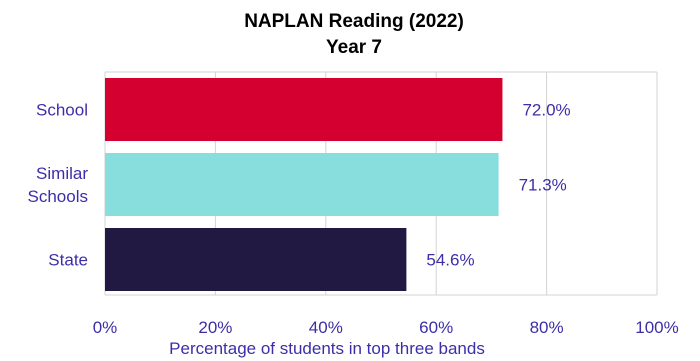  Describe the element at coordinates (68, 260) in the screenshot. I see `category-label-2: State` at that location.